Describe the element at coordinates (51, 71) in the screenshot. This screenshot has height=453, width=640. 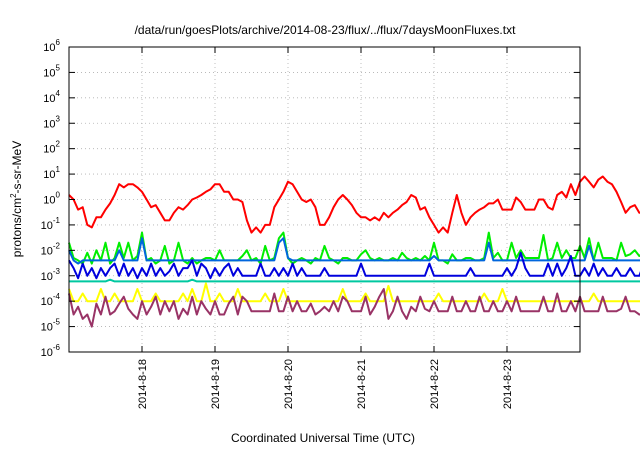
I see `y-tick-label: 10⁵` at that location.